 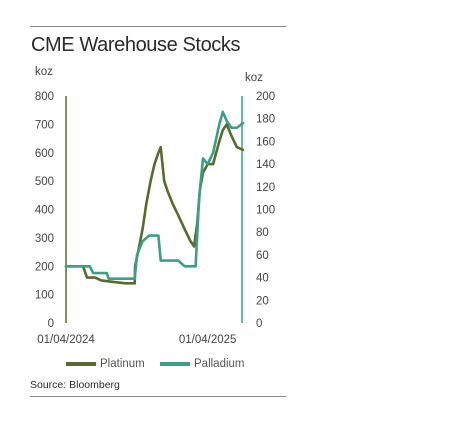 What do you see at coordinates (265, 211) in the screenshot?
I see `right-y-tick-label: 100` at bounding box center [265, 211].